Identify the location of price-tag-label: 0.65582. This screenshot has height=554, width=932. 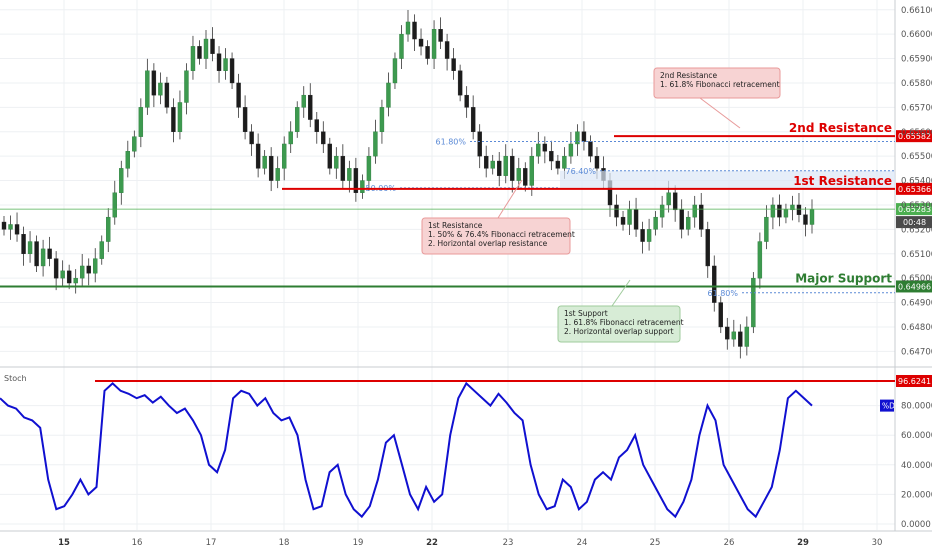
(914, 136).